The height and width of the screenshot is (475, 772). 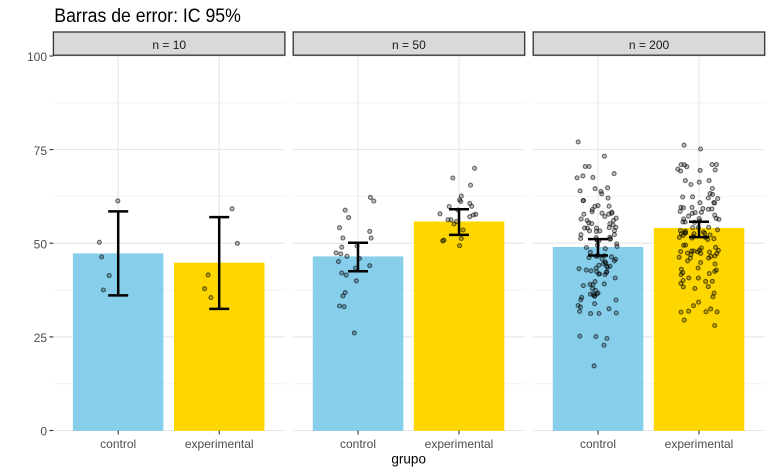 I want to click on svg-text: n = 10, so click(x=169, y=45).